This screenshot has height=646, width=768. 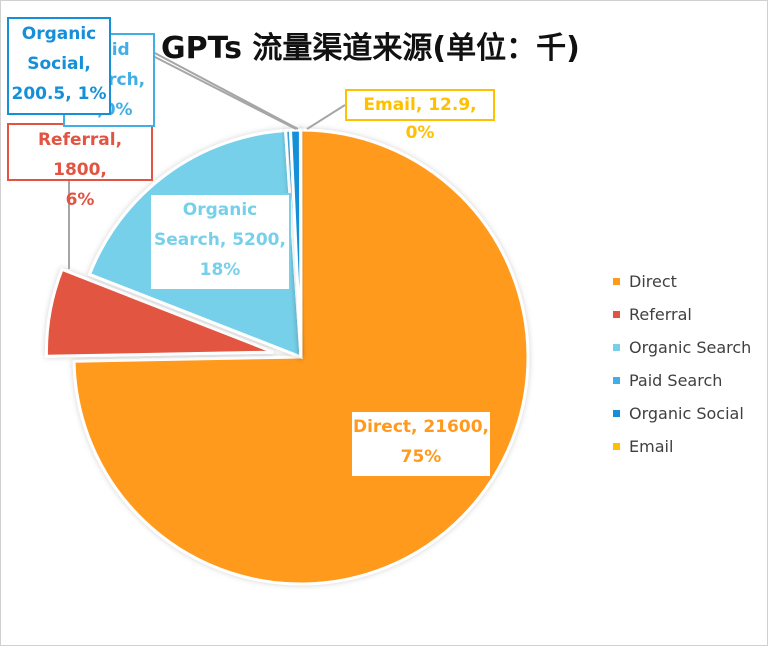 I want to click on data-label-email: Email, 12.9, 0%, so click(x=420, y=116).